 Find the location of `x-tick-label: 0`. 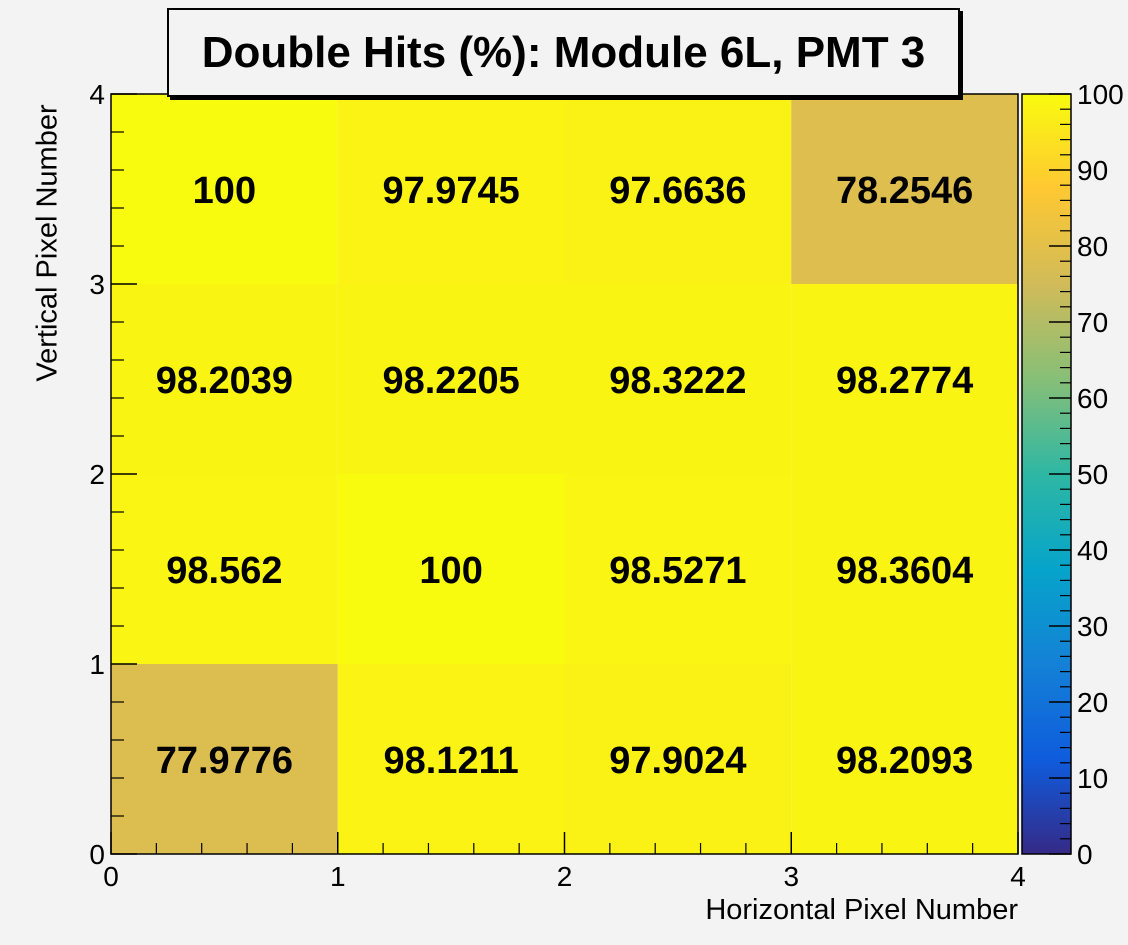

x-tick-label: 0 is located at coordinates (111, 876).